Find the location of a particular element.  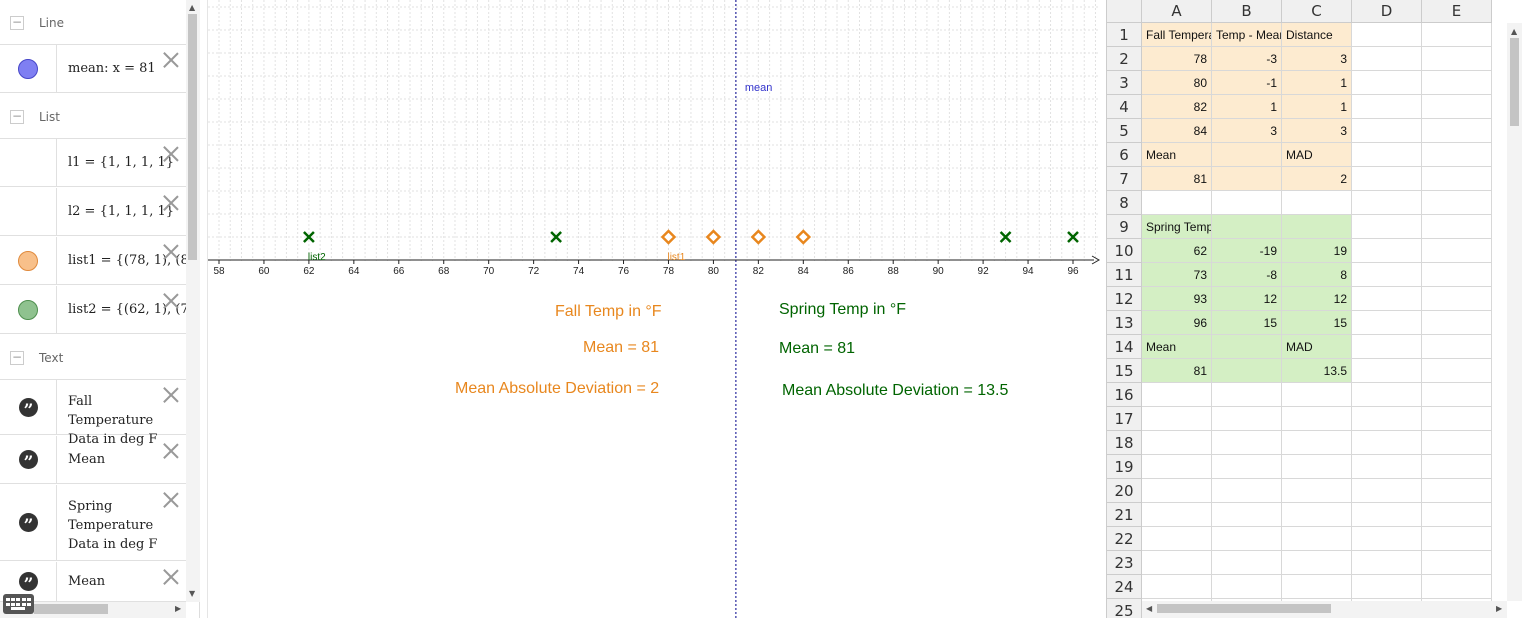

cell-B20 is located at coordinates (1247, 491).